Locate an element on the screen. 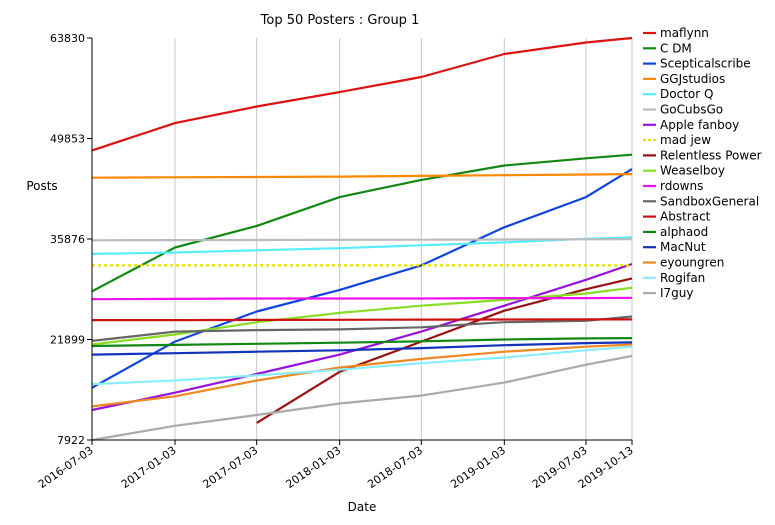 The image size is (775, 525). series-line-alphaod is located at coordinates (362, 342).